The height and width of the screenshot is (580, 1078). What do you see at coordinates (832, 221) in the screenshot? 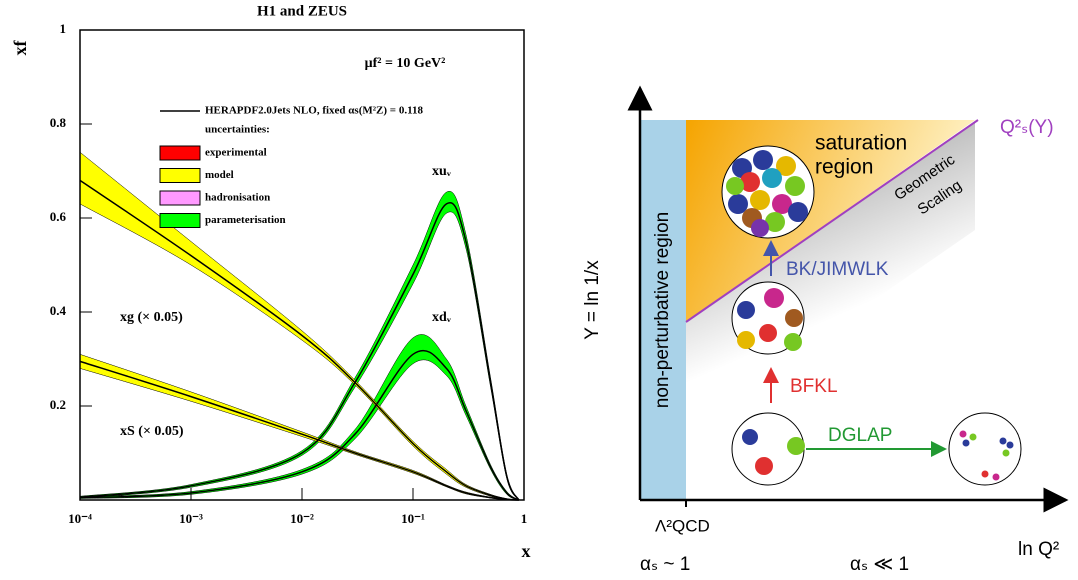
I see `saturation-line` at bounding box center [832, 221].